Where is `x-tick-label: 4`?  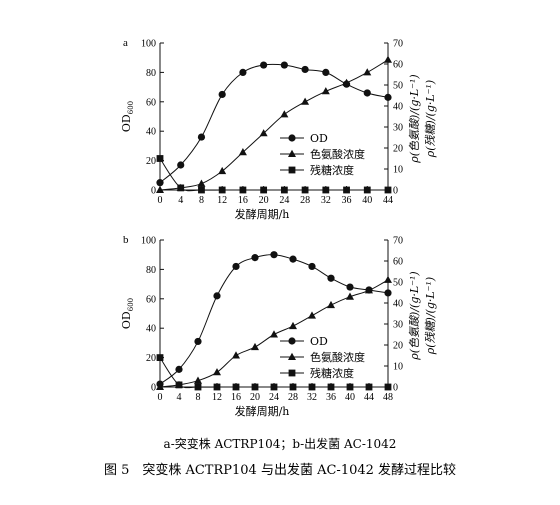
x-tick-label: 4 is located at coordinates (179, 397).